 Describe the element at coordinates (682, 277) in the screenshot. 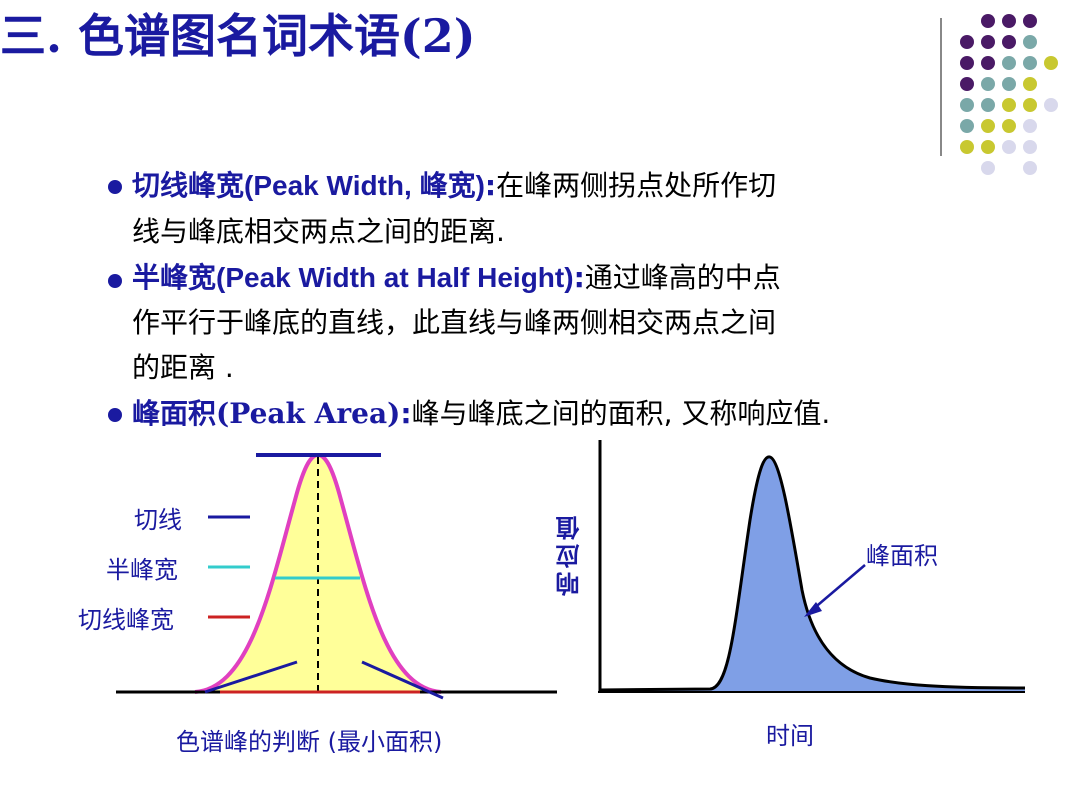

I see `bullet-2-desc1: 通过峰高的中点` at that location.